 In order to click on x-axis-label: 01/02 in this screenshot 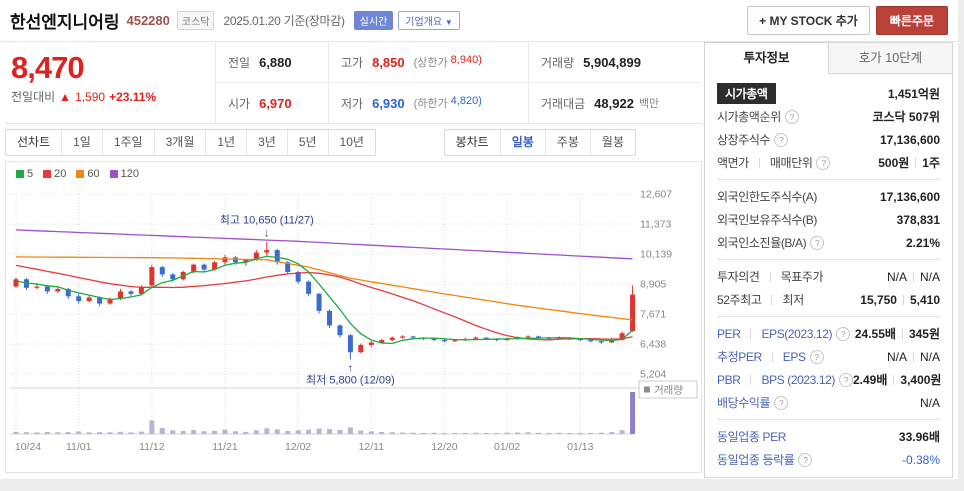, I will do `click(507, 447)`.